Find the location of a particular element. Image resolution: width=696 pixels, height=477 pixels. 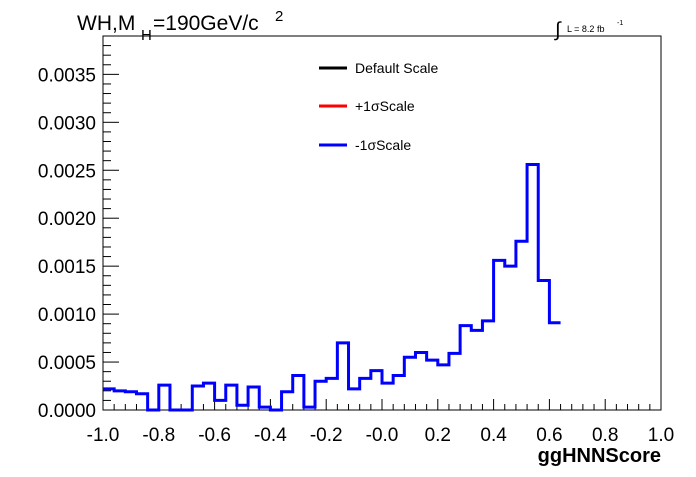

y-tick-label: 0.0010 is located at coordinates (67, 315).